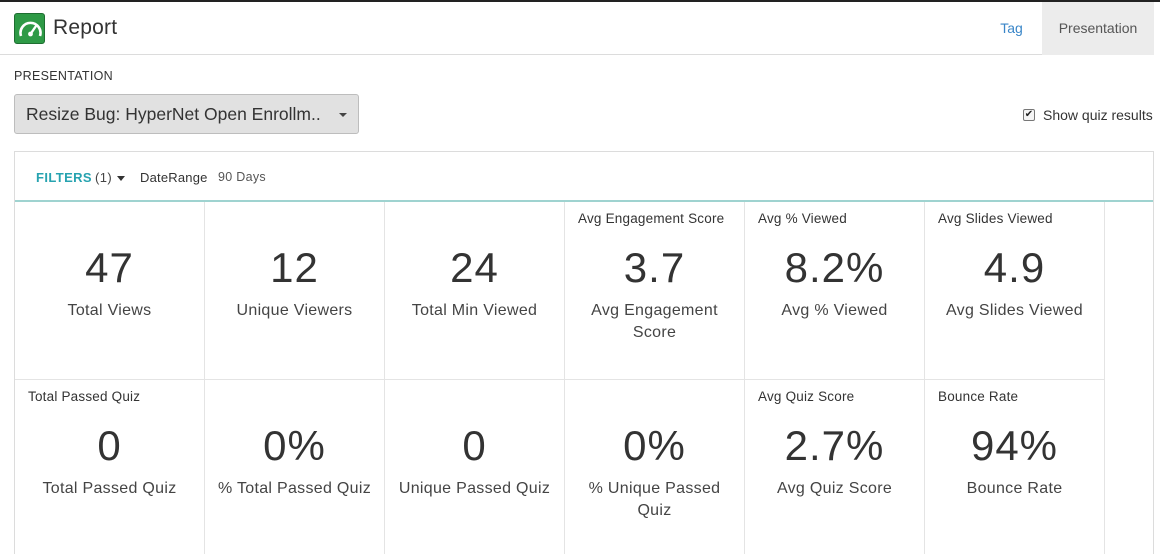  What do you see at coordinates (1014, 310) in the screenshot?
I see `metric-label: Avg Slides Viewed` at bounding box center [1014, 310].